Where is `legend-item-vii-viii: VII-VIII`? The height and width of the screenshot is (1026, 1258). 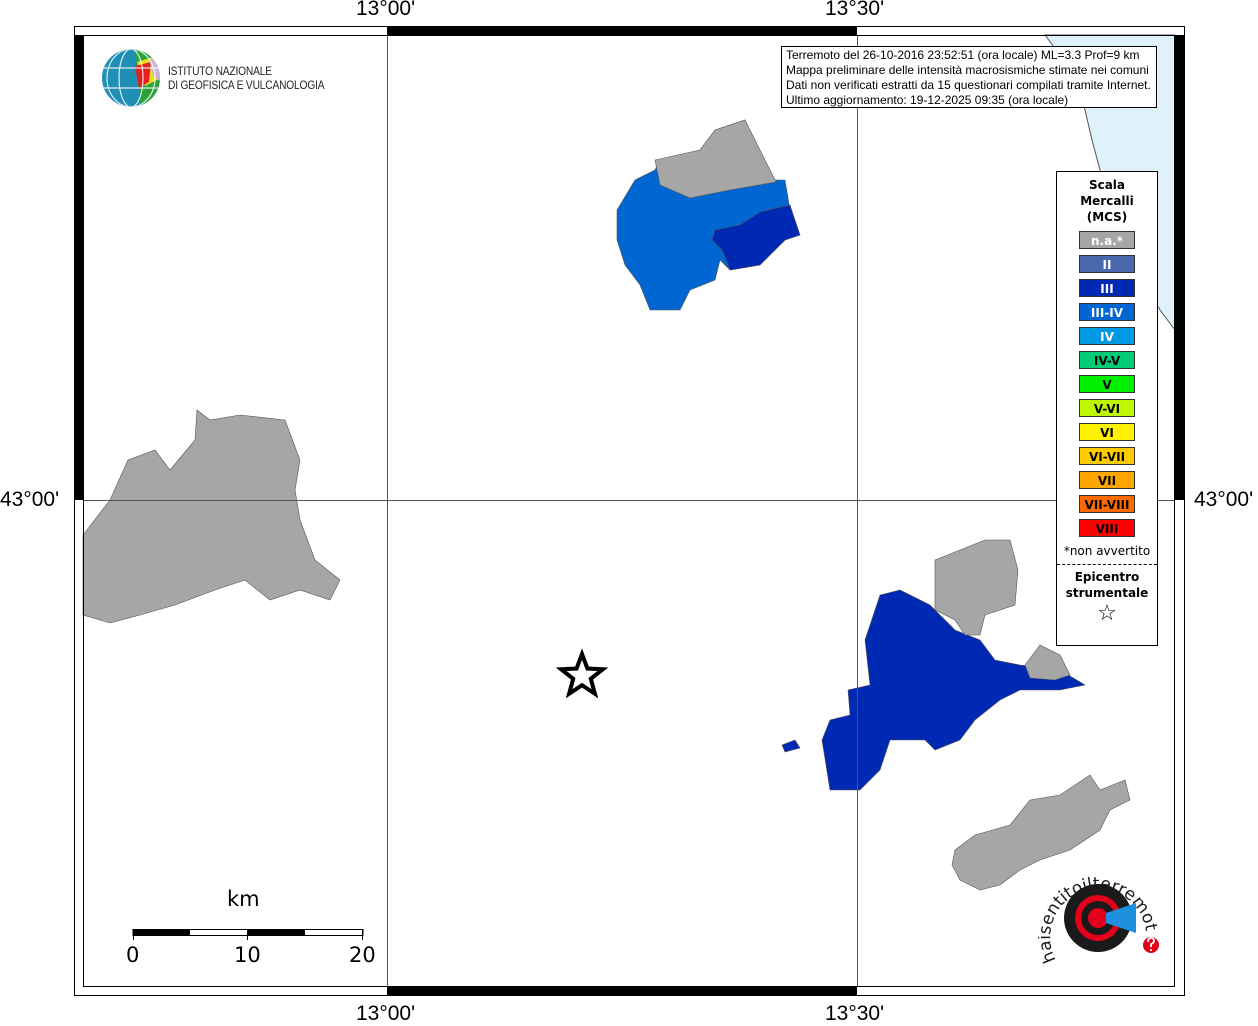
legend-item-vii-viii: VII-VIII is located at coordinates (1107, 504).